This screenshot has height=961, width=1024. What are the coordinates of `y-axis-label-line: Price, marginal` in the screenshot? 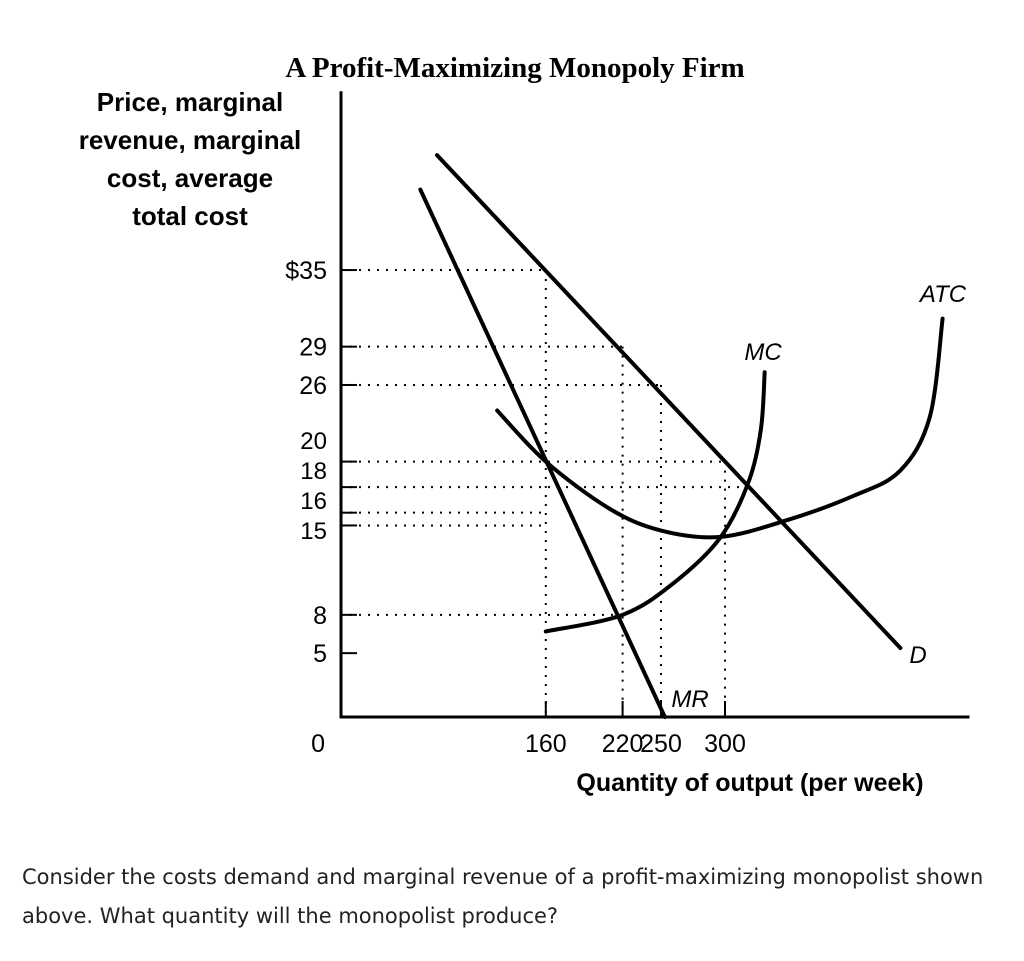 It's located at (190, 102).